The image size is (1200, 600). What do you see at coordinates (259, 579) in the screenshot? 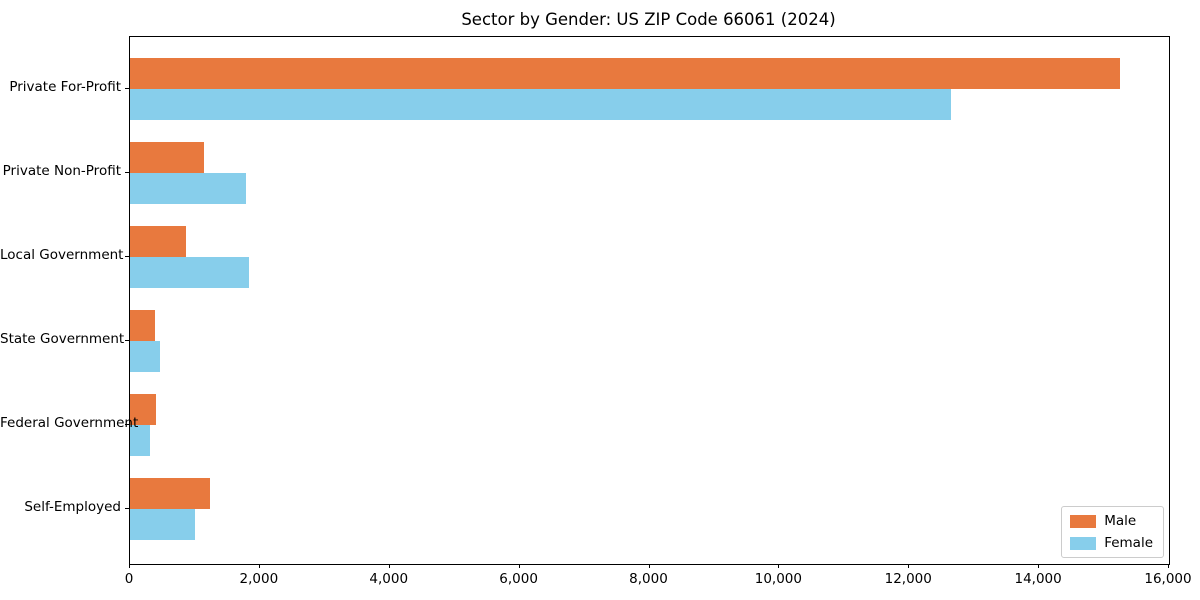
I see `x-tick-label: 2,000` at bounding box center [259, 579].